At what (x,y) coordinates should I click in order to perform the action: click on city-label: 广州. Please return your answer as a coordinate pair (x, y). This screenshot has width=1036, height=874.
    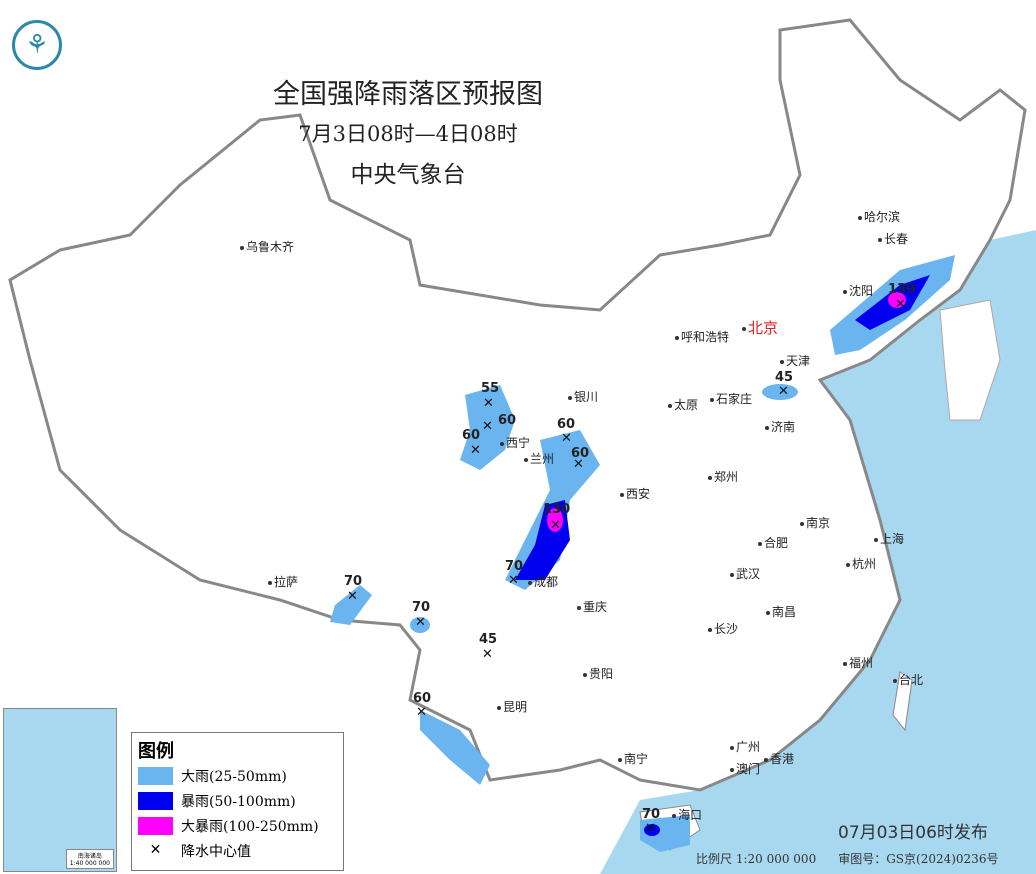
    Looking at the image, I should click on (745, 747).